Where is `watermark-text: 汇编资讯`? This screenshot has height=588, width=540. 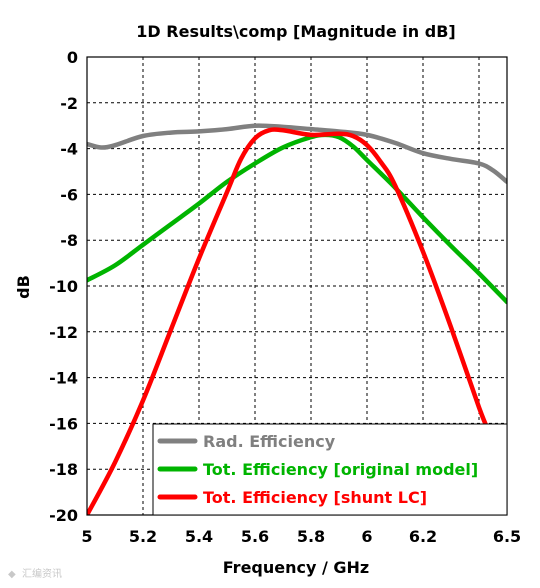
watermark-text: 汇编资讯 is located at coordinates (42, 573).